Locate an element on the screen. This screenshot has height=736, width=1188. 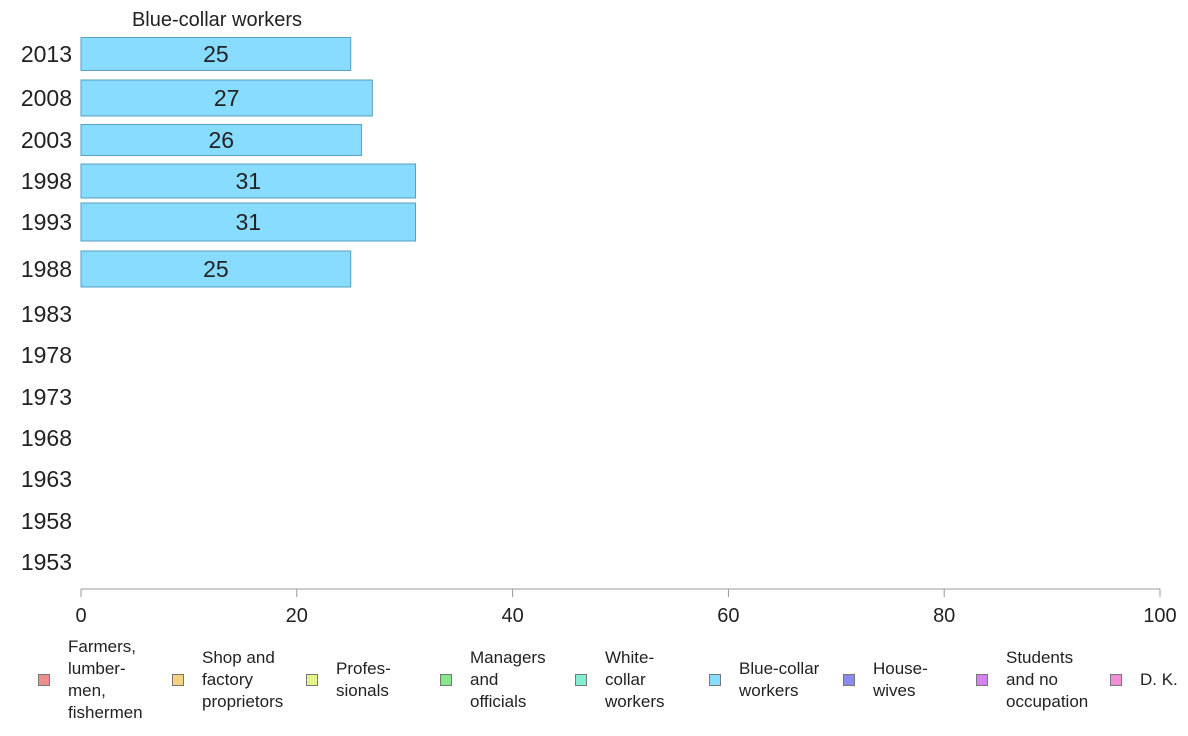
legend-item: Managers and officials is located at coordinates (493, 680).